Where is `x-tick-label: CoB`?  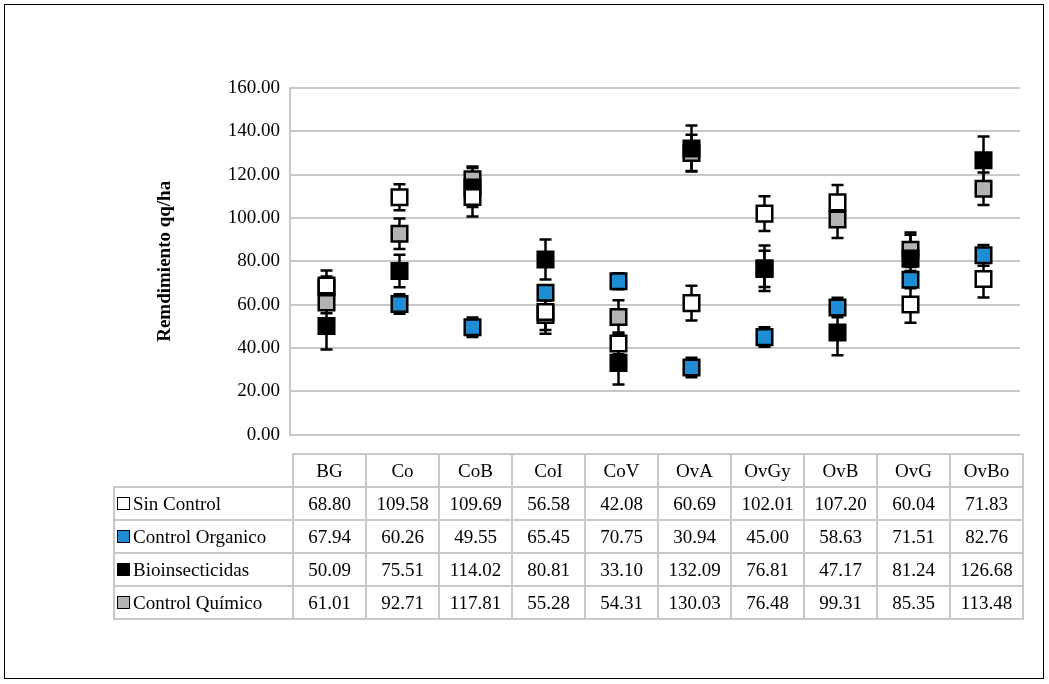 x-tick-label: CoB is located at coordinates (475, 470).